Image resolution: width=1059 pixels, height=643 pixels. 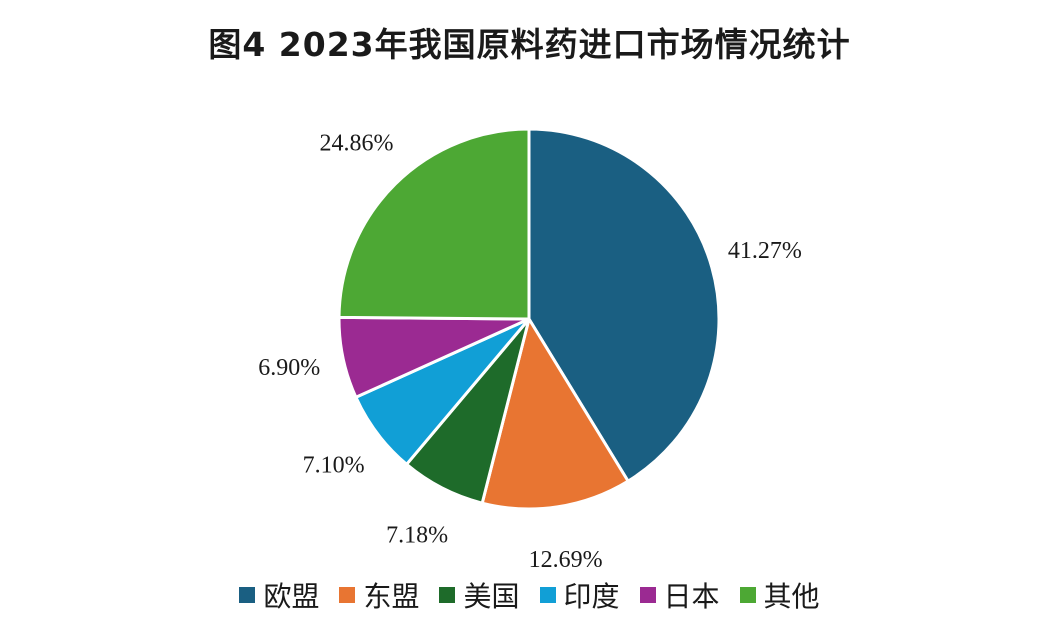 What do you see at coordinates (491, 596) in the screenshot?
I see `legend-label: 美国` at bounding box center [491, 596].